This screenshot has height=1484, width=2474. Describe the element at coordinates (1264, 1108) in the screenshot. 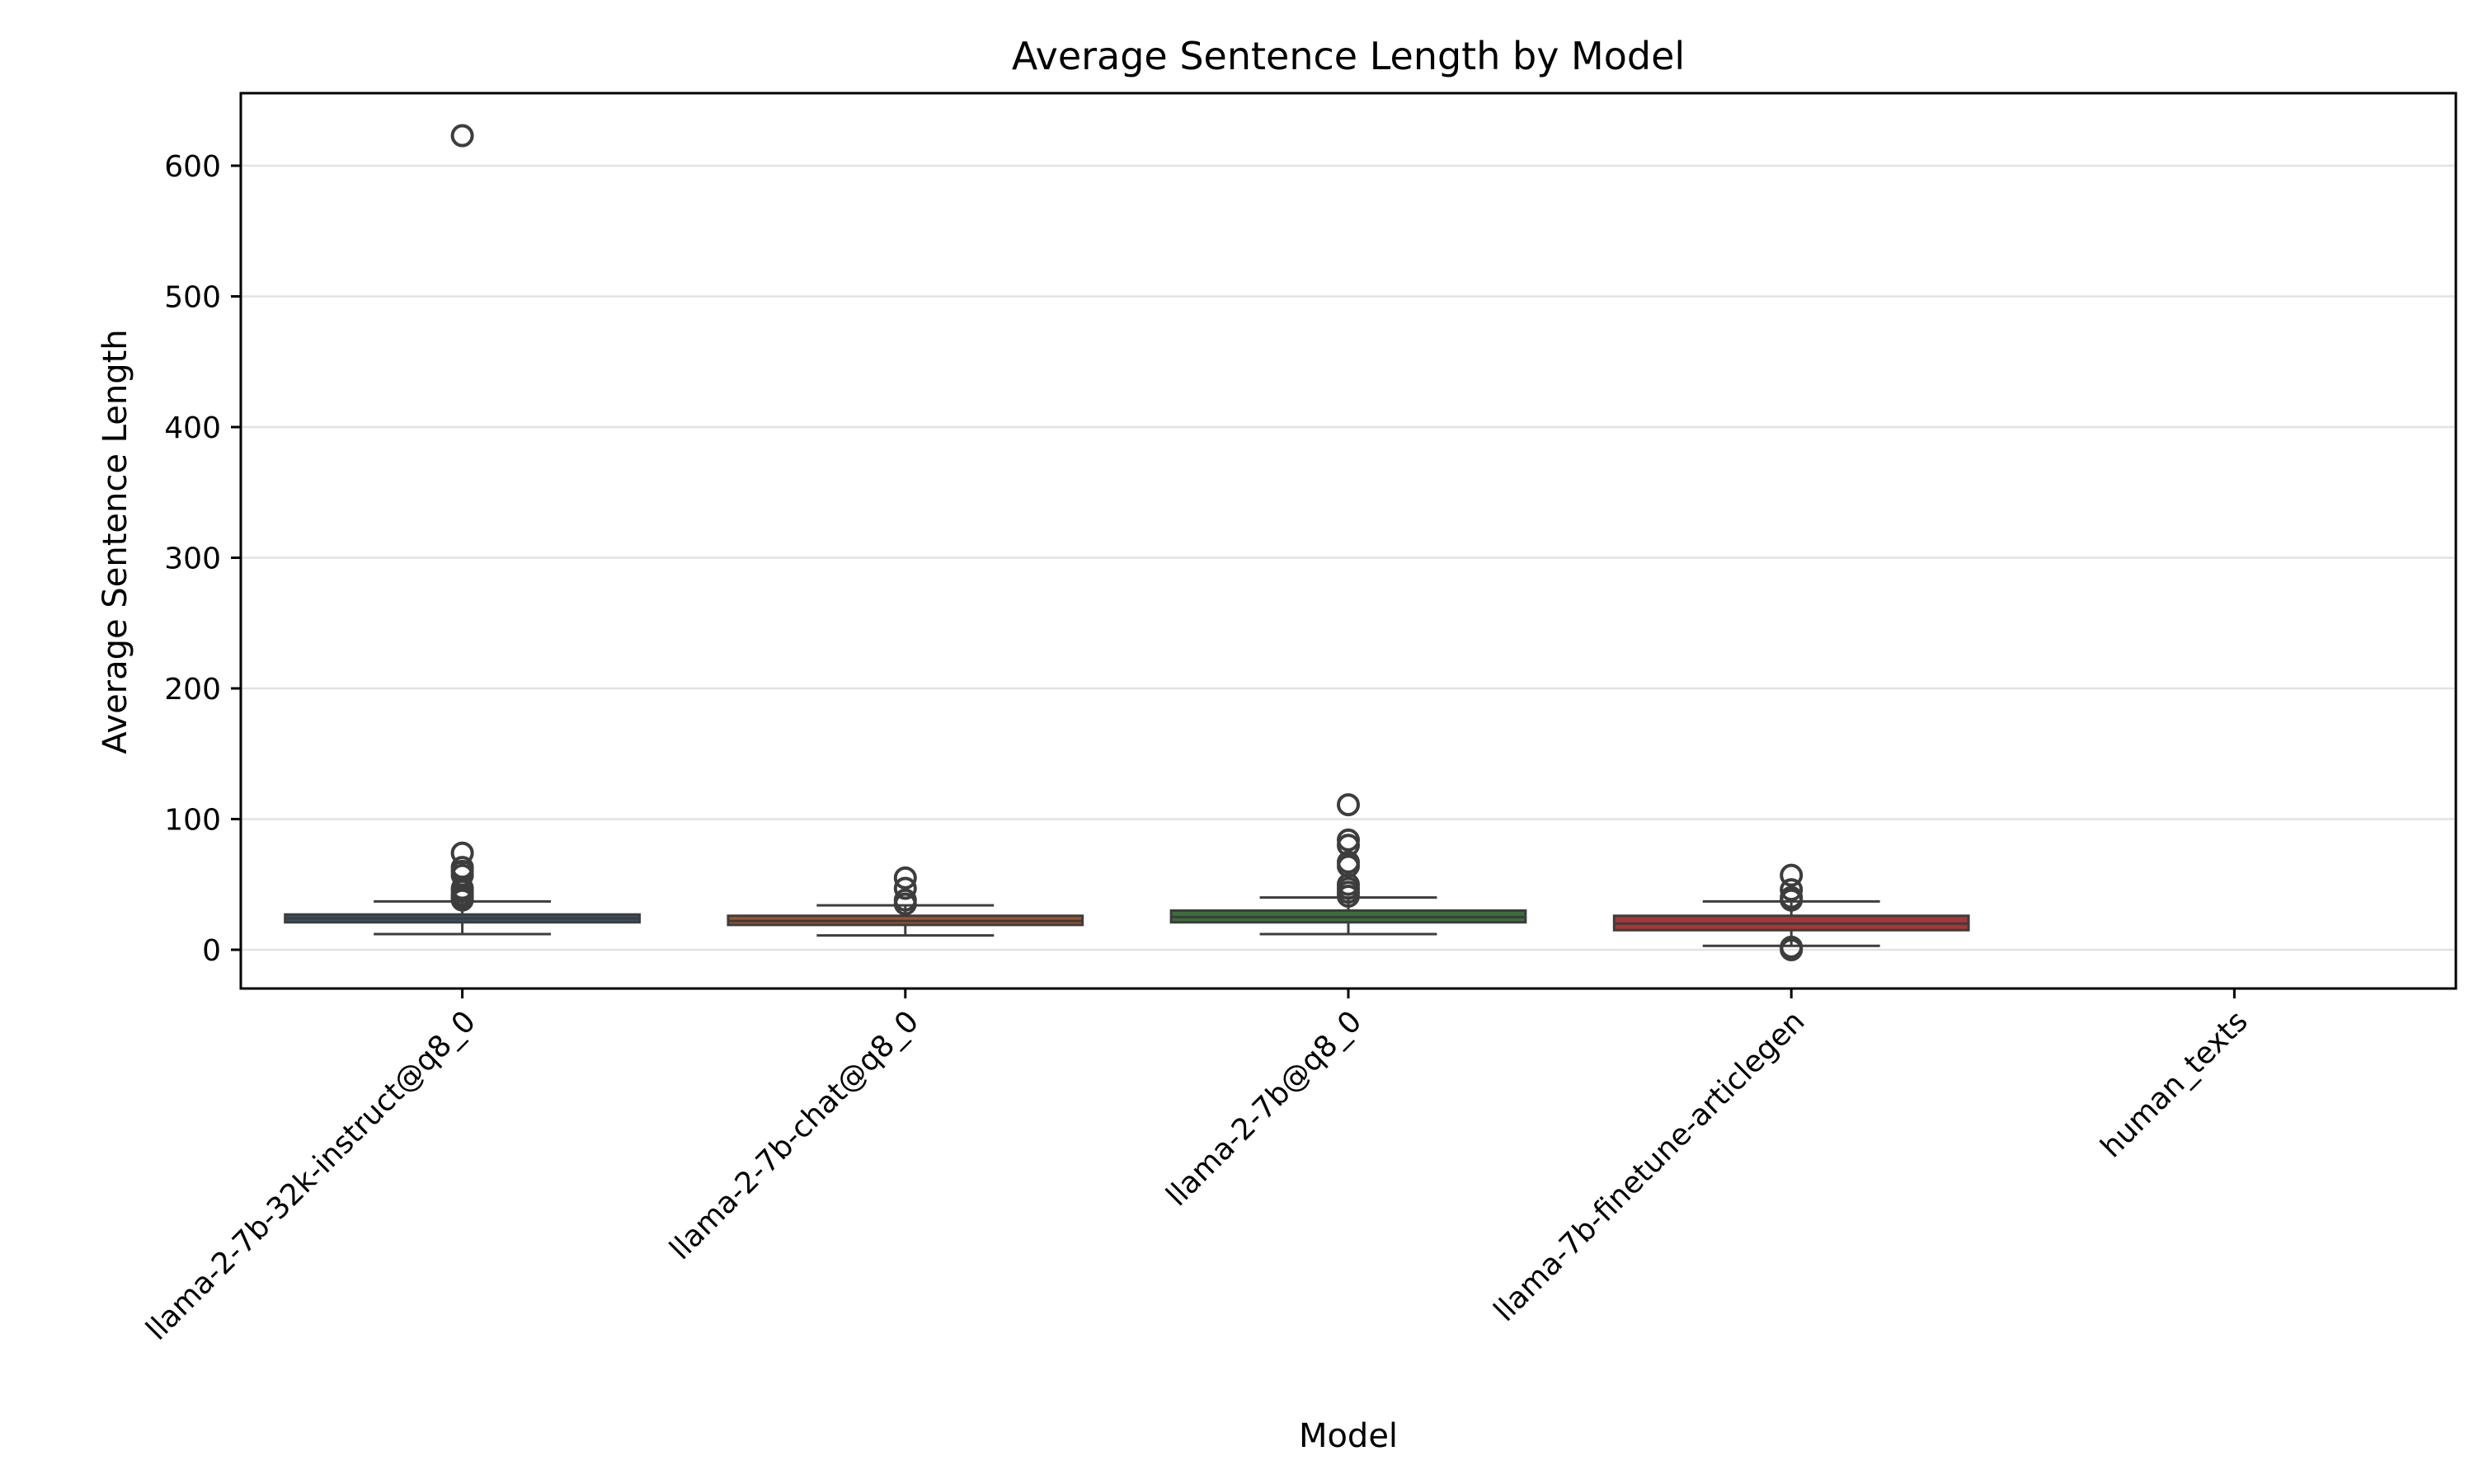

I see `x-tick-label: llama-2-7b@q8_0` at that location.